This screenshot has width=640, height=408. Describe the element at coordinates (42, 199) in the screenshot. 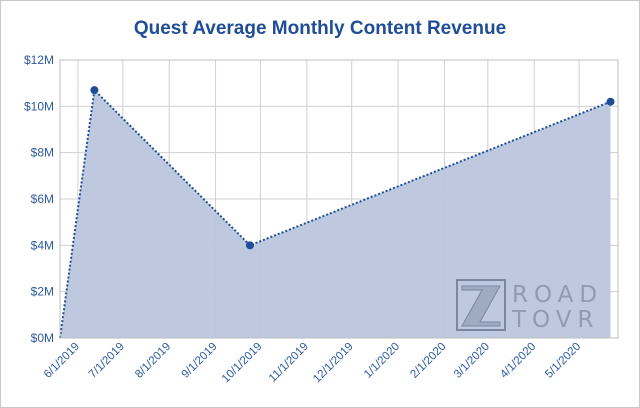

I see `y-tick-label: $6M` at that location.